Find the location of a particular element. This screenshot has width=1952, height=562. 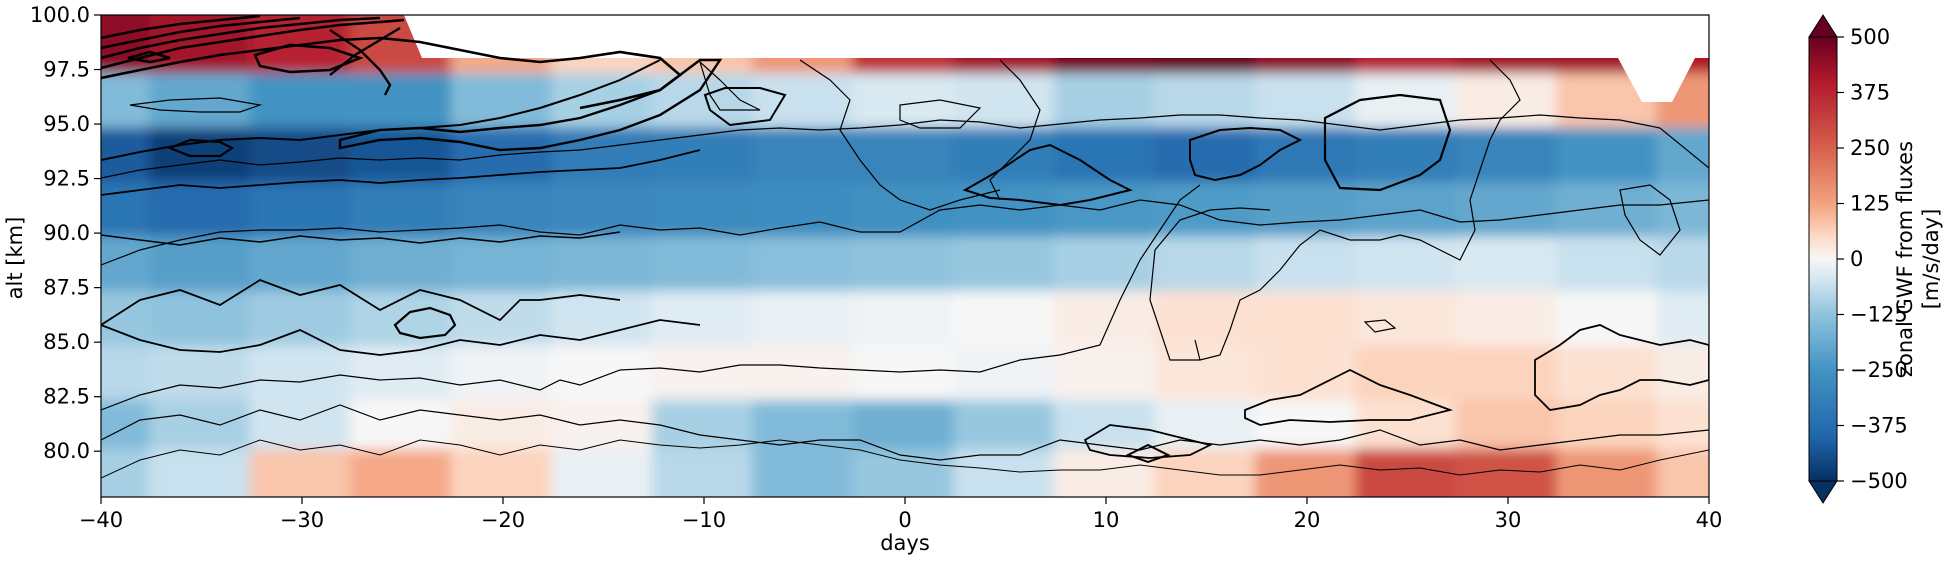

colorbar-tick-label: −500 is located at coordinates (1879, 481).